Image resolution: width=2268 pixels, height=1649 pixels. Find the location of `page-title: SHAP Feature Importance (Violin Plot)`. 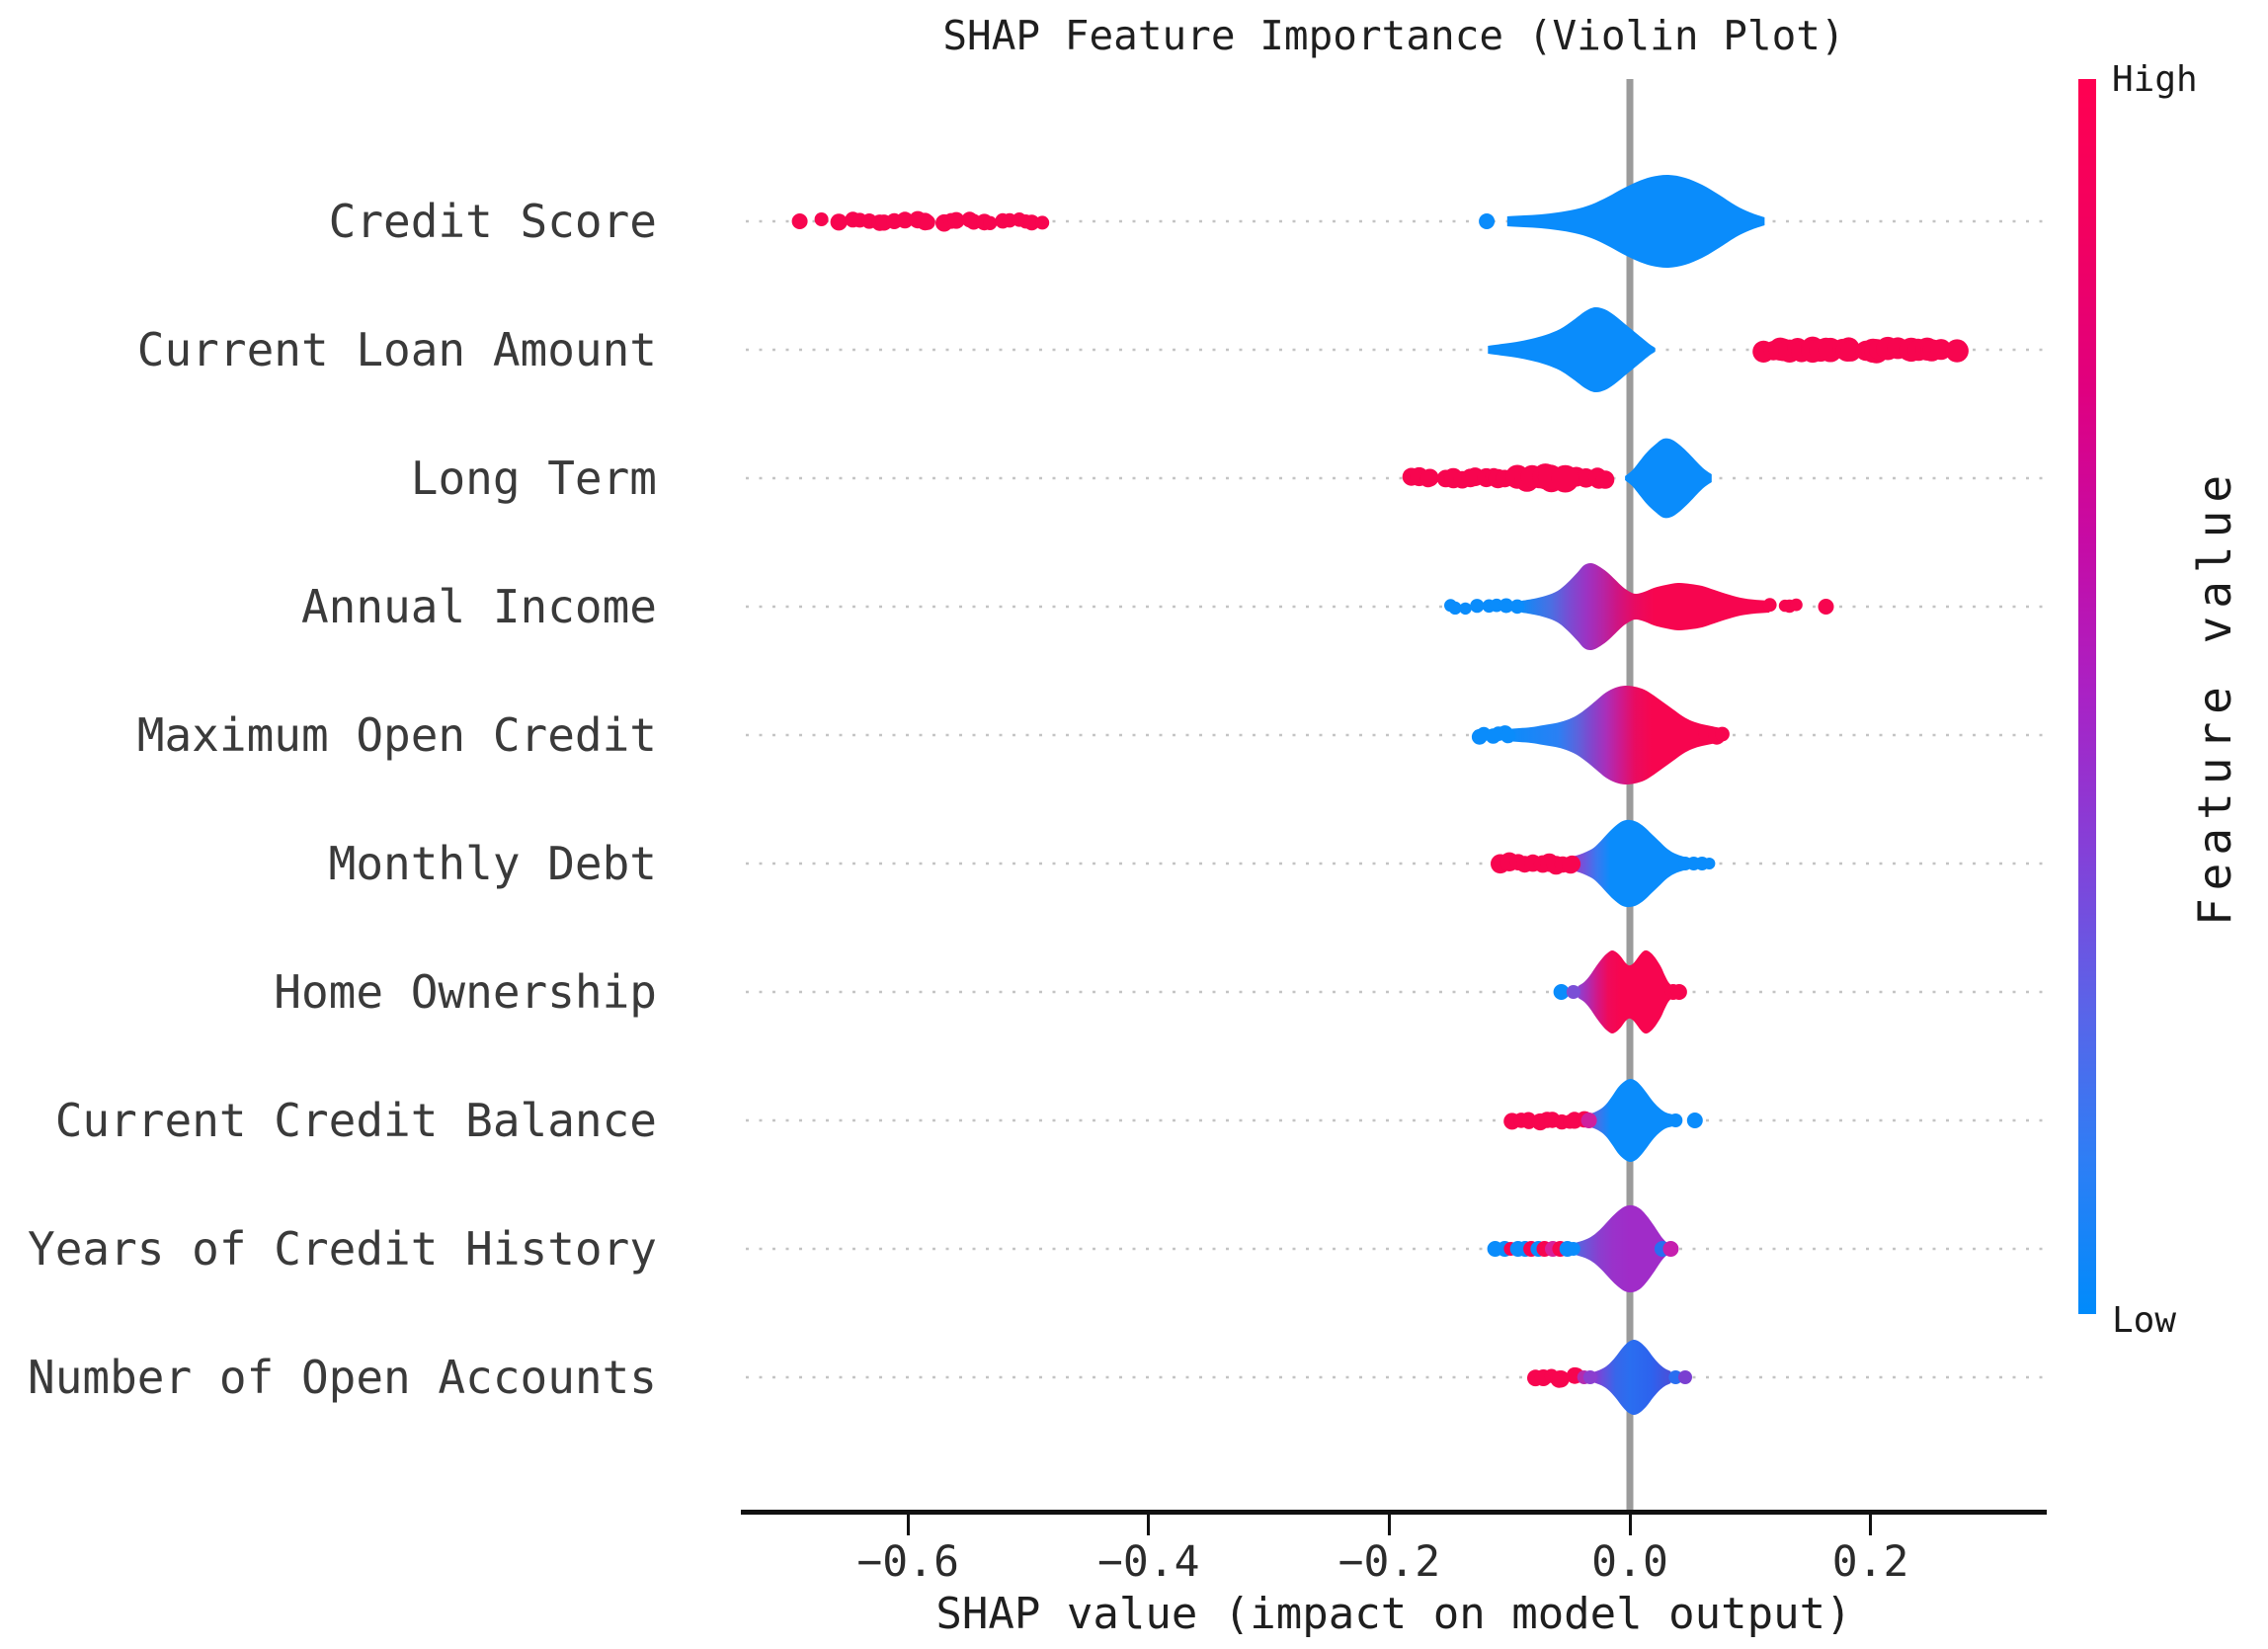

page-title: SHAP Feature Importance (Violin Plot) is located at coordinates (1393, 35).